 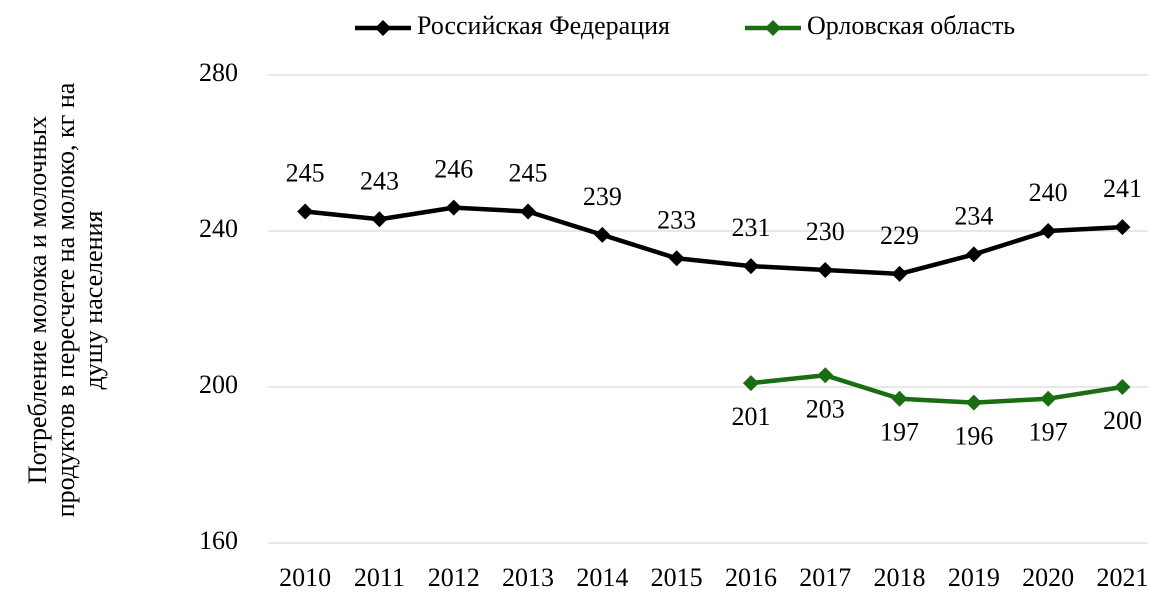 What do you see at coordinates (899, 235) in the screenshot?
I see `data-label: 229` at bounding box center [899, 235].